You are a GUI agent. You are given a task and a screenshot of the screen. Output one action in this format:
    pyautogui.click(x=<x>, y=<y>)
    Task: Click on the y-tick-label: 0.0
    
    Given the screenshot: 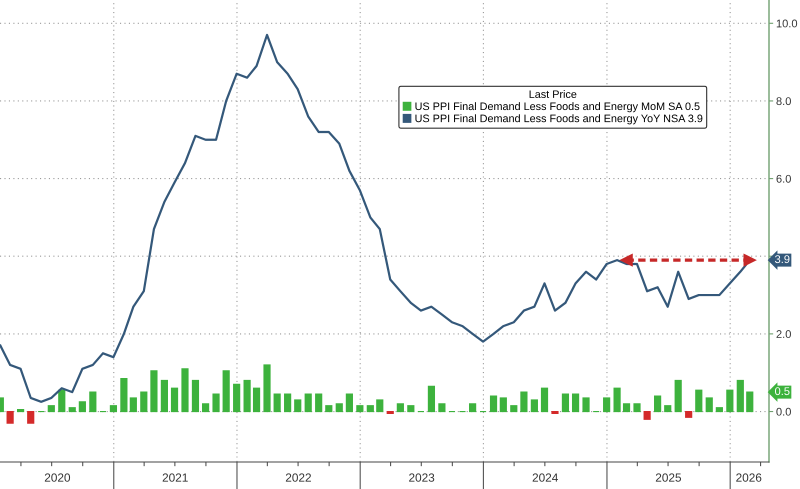 What is the action you would take?
    pyautogui.click(x=783, y=412)
    